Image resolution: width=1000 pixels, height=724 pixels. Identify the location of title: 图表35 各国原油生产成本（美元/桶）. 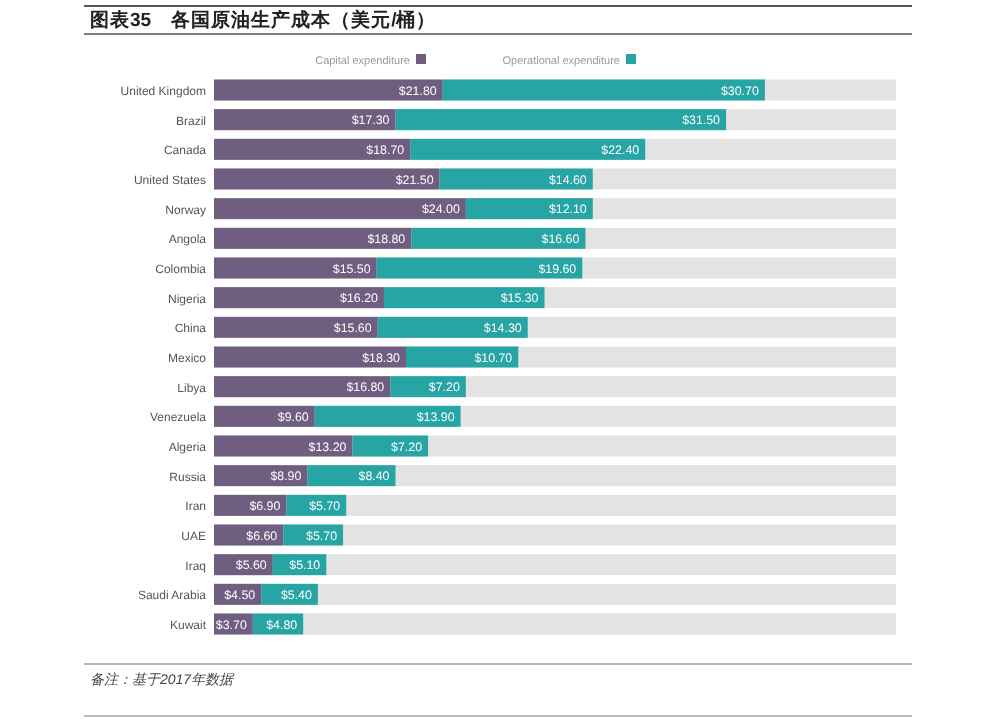
(263, 21).